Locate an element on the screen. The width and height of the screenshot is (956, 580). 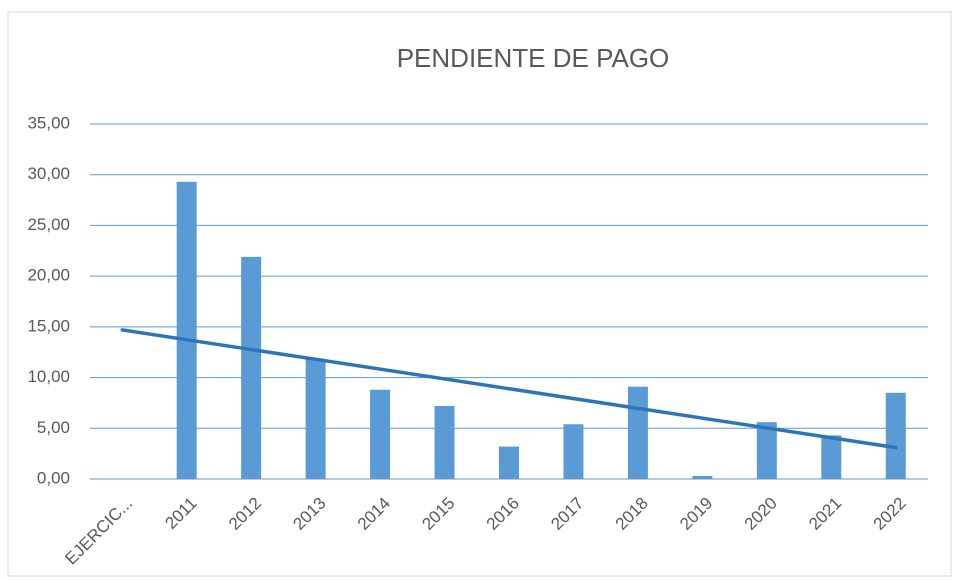
y-tick-label: 20,00 is located at coordinates (48, 275).